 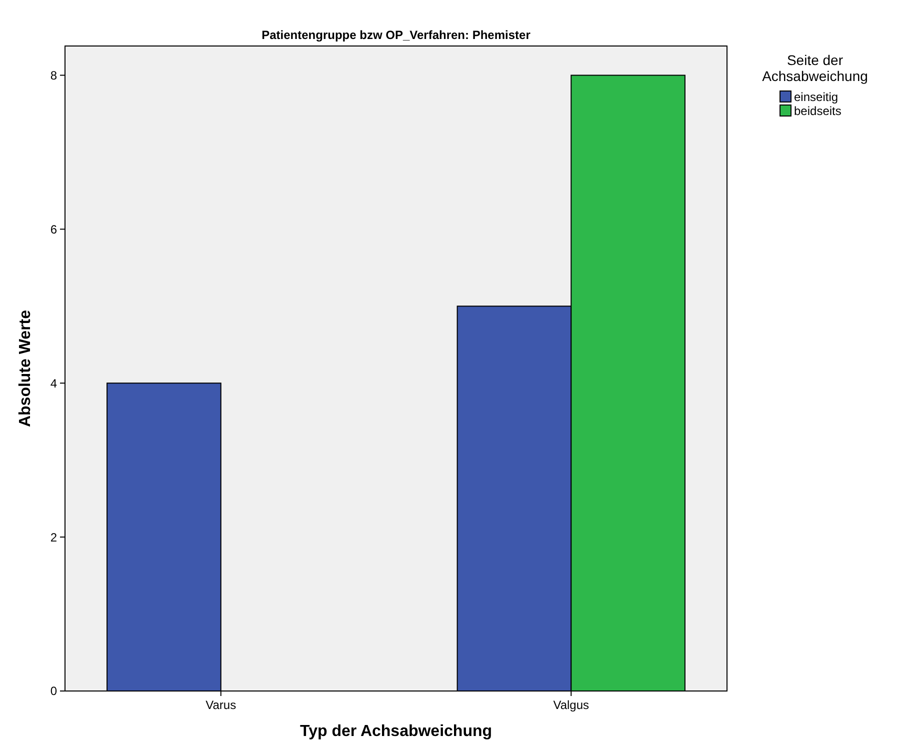 What do you see at coordinates (54, 383) in the screenshot?
I see `y-tick-label: 4` at bounding box center [54, 383].